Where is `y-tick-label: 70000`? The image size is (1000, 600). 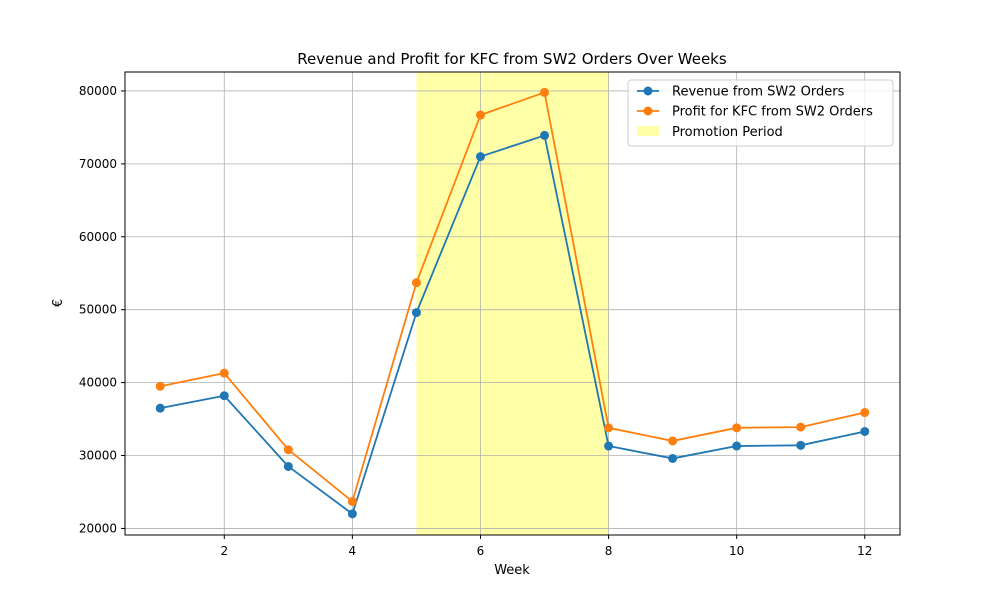 y-tick-label: 70000 is located at coordinates (98, 164).